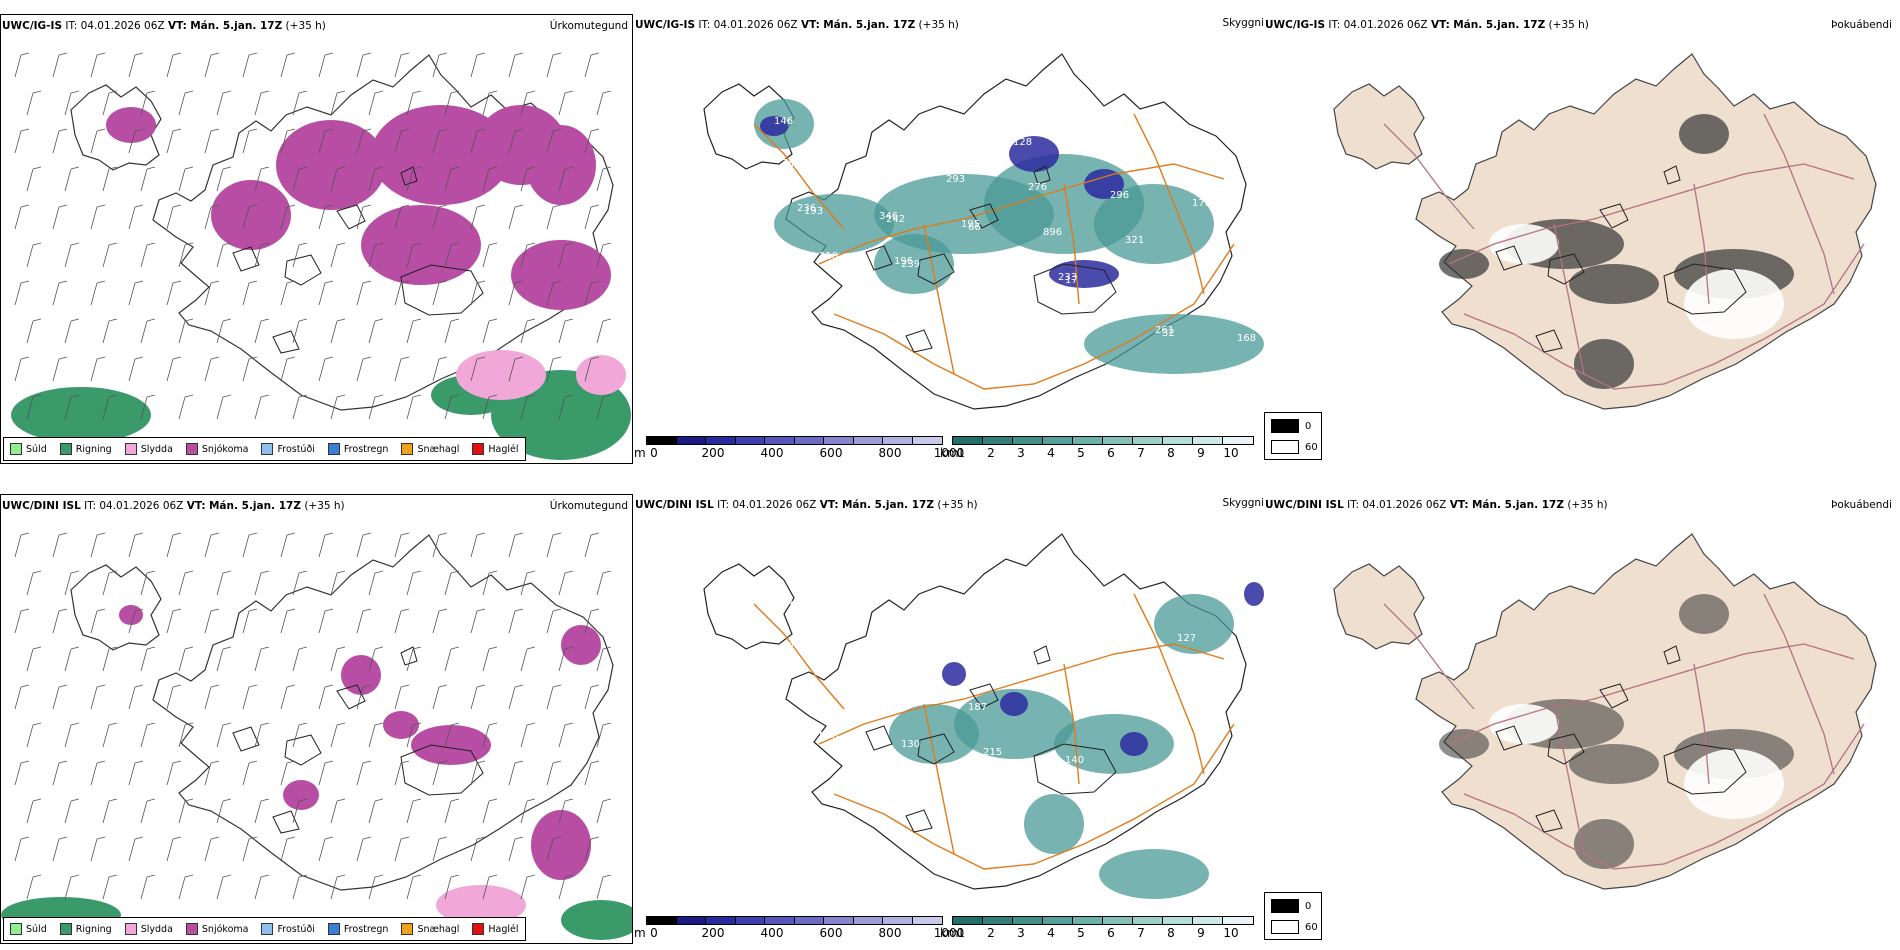 Image resolution: width=1900 pixels, height=950 pixels. I want to click on legend-label: Snjókoma, so click(225, 929).